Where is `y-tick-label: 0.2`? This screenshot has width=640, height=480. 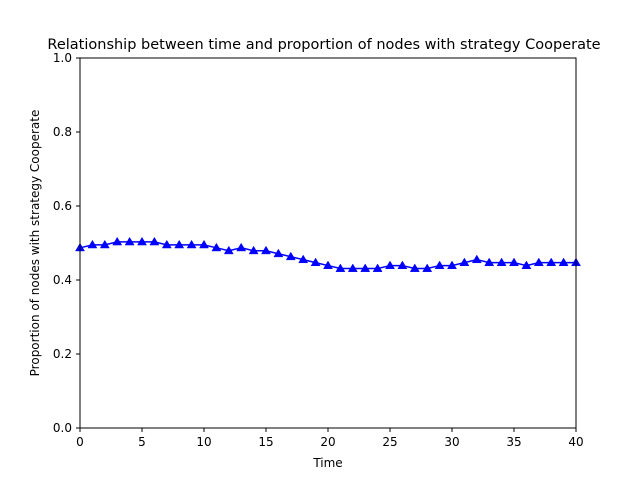 y-tick-label: 0.2 is located at coordinates (62, 354).